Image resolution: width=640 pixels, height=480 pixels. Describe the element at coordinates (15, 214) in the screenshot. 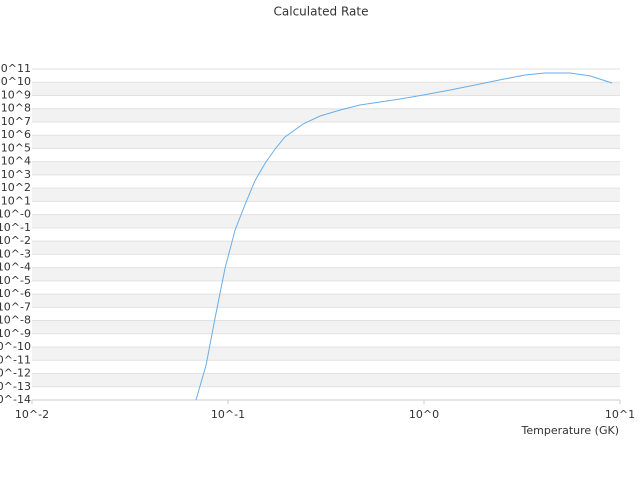

I see `y-tick-label: 10^-0` at that location.